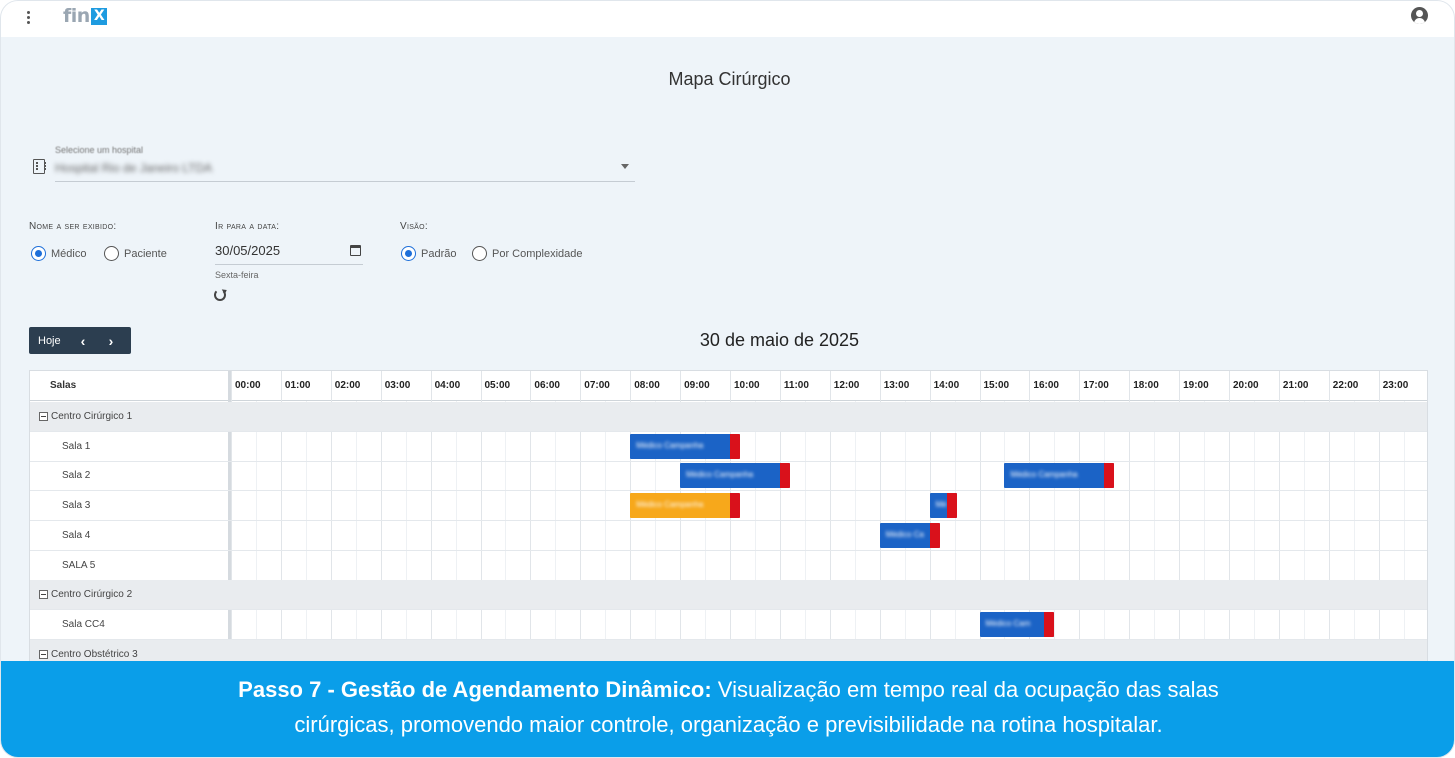 The image size is (1455, 758). I want to click on room-row: Sala 2, so click(728, 476).